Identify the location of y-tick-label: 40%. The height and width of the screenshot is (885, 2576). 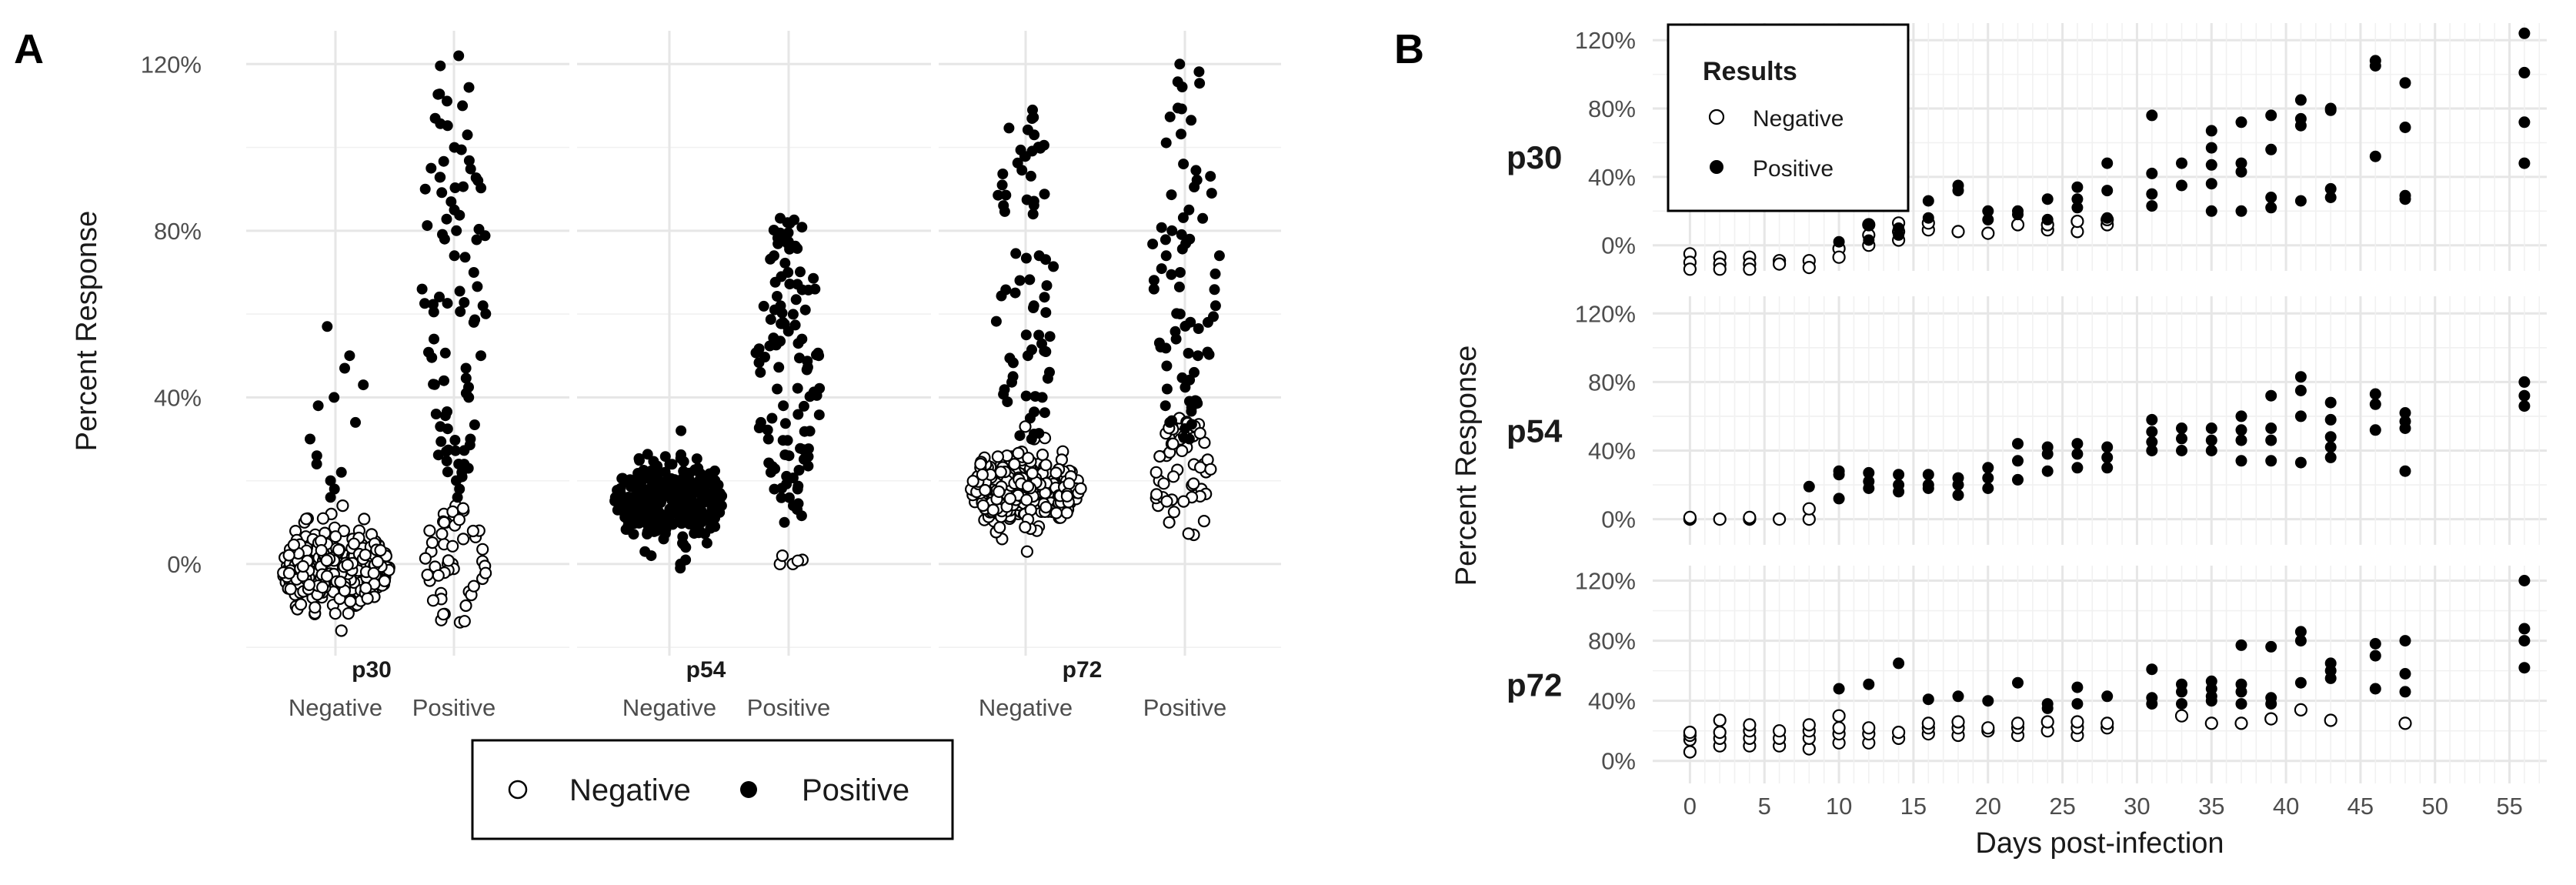
(1612, 701).